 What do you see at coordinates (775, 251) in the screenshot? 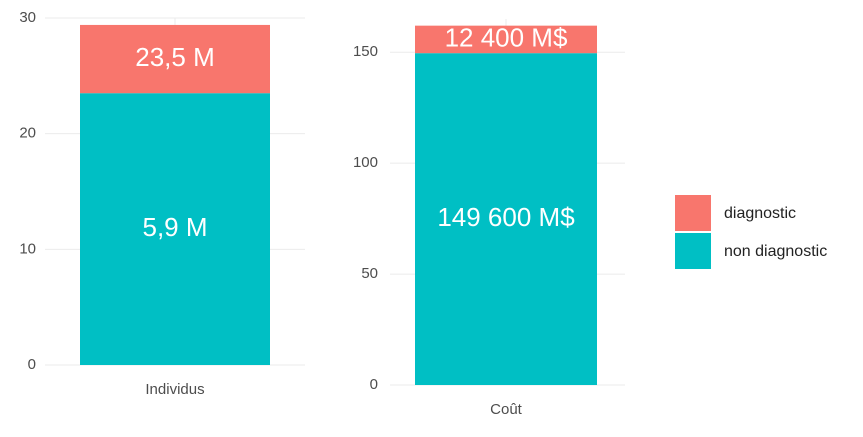
I see `legend-label: non diagnostic` at bounding box center [775, 251].